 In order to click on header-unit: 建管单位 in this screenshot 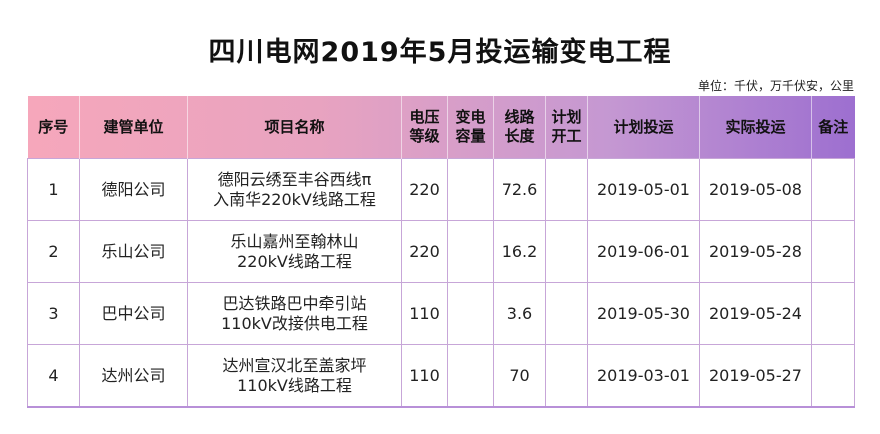, I will do `click(133, 127)`.